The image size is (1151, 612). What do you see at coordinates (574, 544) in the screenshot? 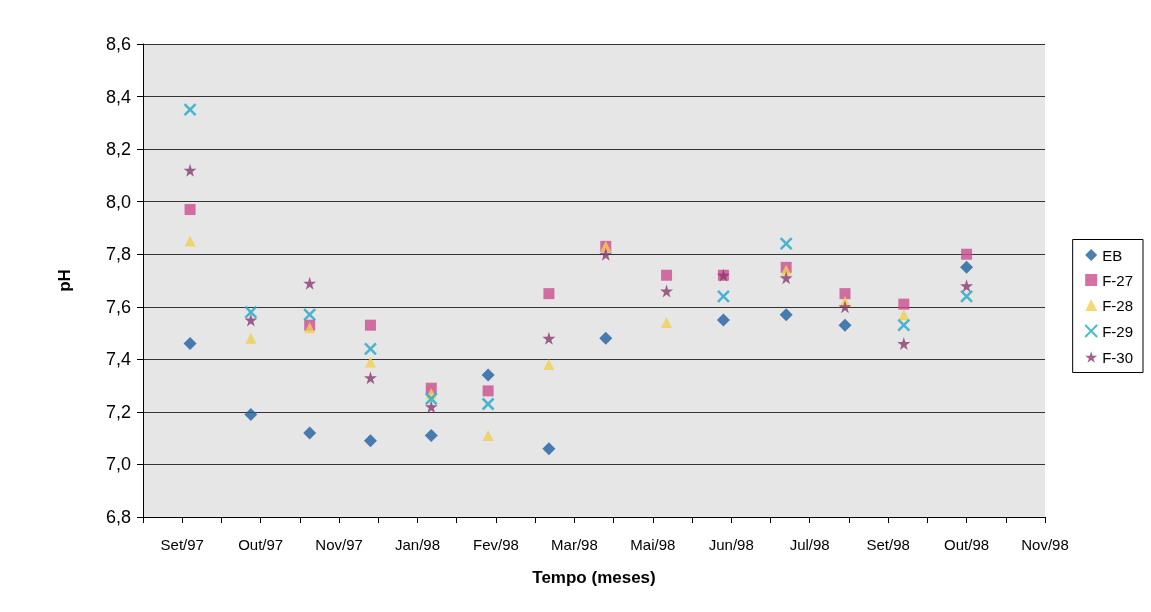
I see `x-tick-label: Mar/98` at bounding box center [574, 544].